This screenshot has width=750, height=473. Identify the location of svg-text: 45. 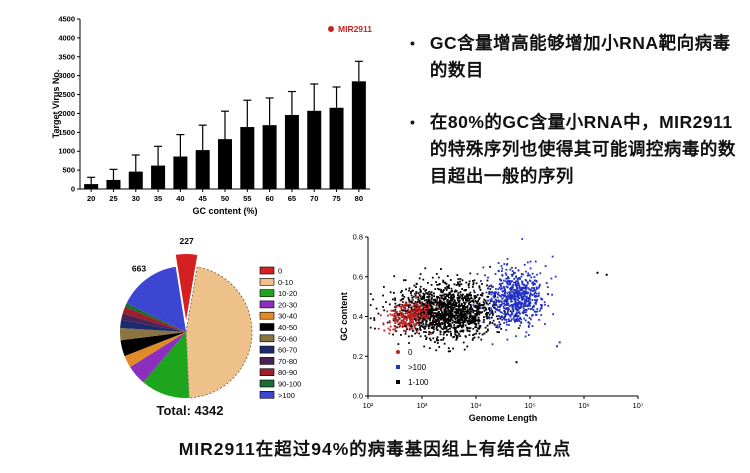
(203, 198).